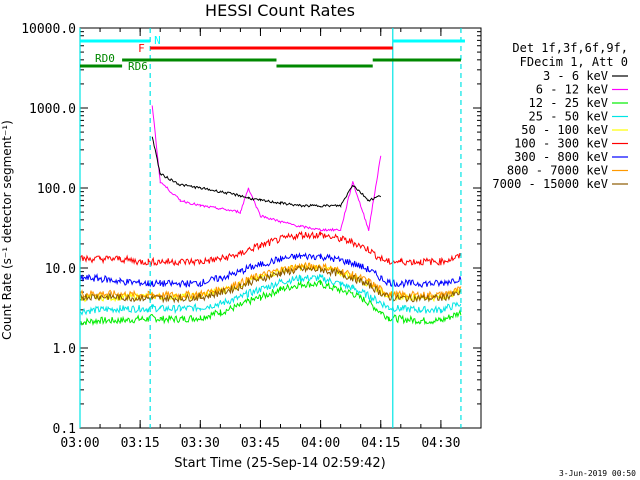 This screenshot has height=480, width=640. What do you see at coordinates (568, 103) in the screenshot?
I see `legend-entry-label: 12 - 25 keV` at bounding box center [568, 103].